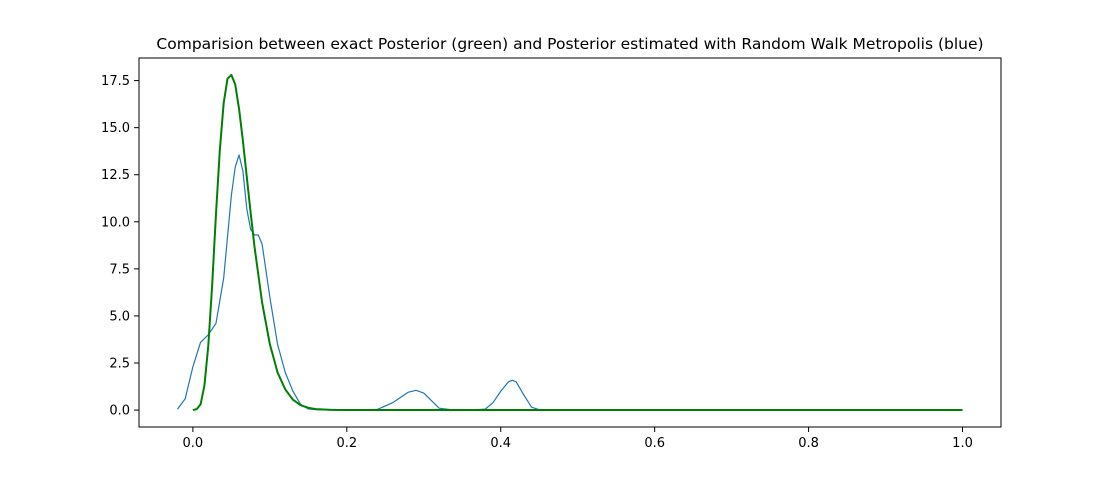 The height and width of the screenshot is (480, 1112). Describe the element at coordinates (500, 443) in the screenshot. I see `x-tick-label: 0.4` at that location.